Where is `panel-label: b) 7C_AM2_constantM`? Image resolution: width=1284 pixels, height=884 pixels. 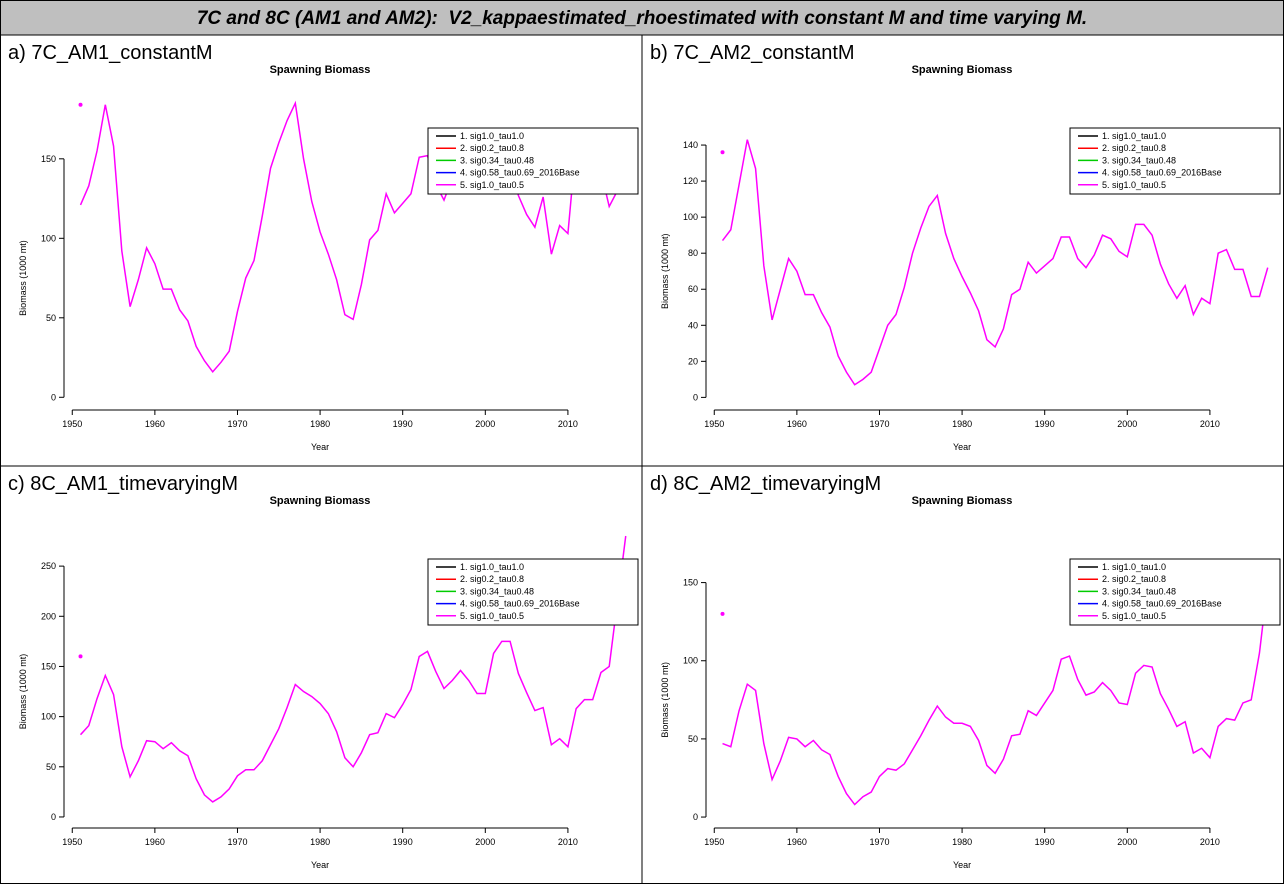
panel-label: b) 7C_AM2_constantM is located at coordinates (752, 53).